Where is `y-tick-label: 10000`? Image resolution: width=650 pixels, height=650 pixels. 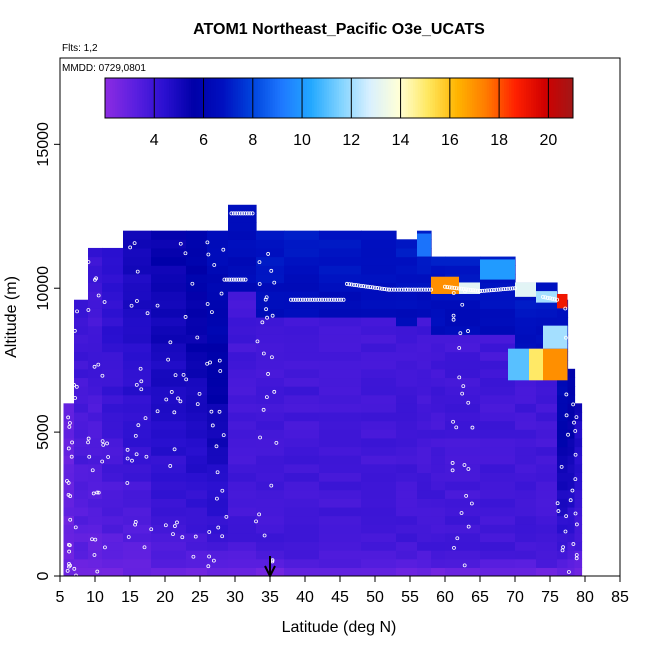
y-tick-label: 10000 is located at coordinates (43, 288).